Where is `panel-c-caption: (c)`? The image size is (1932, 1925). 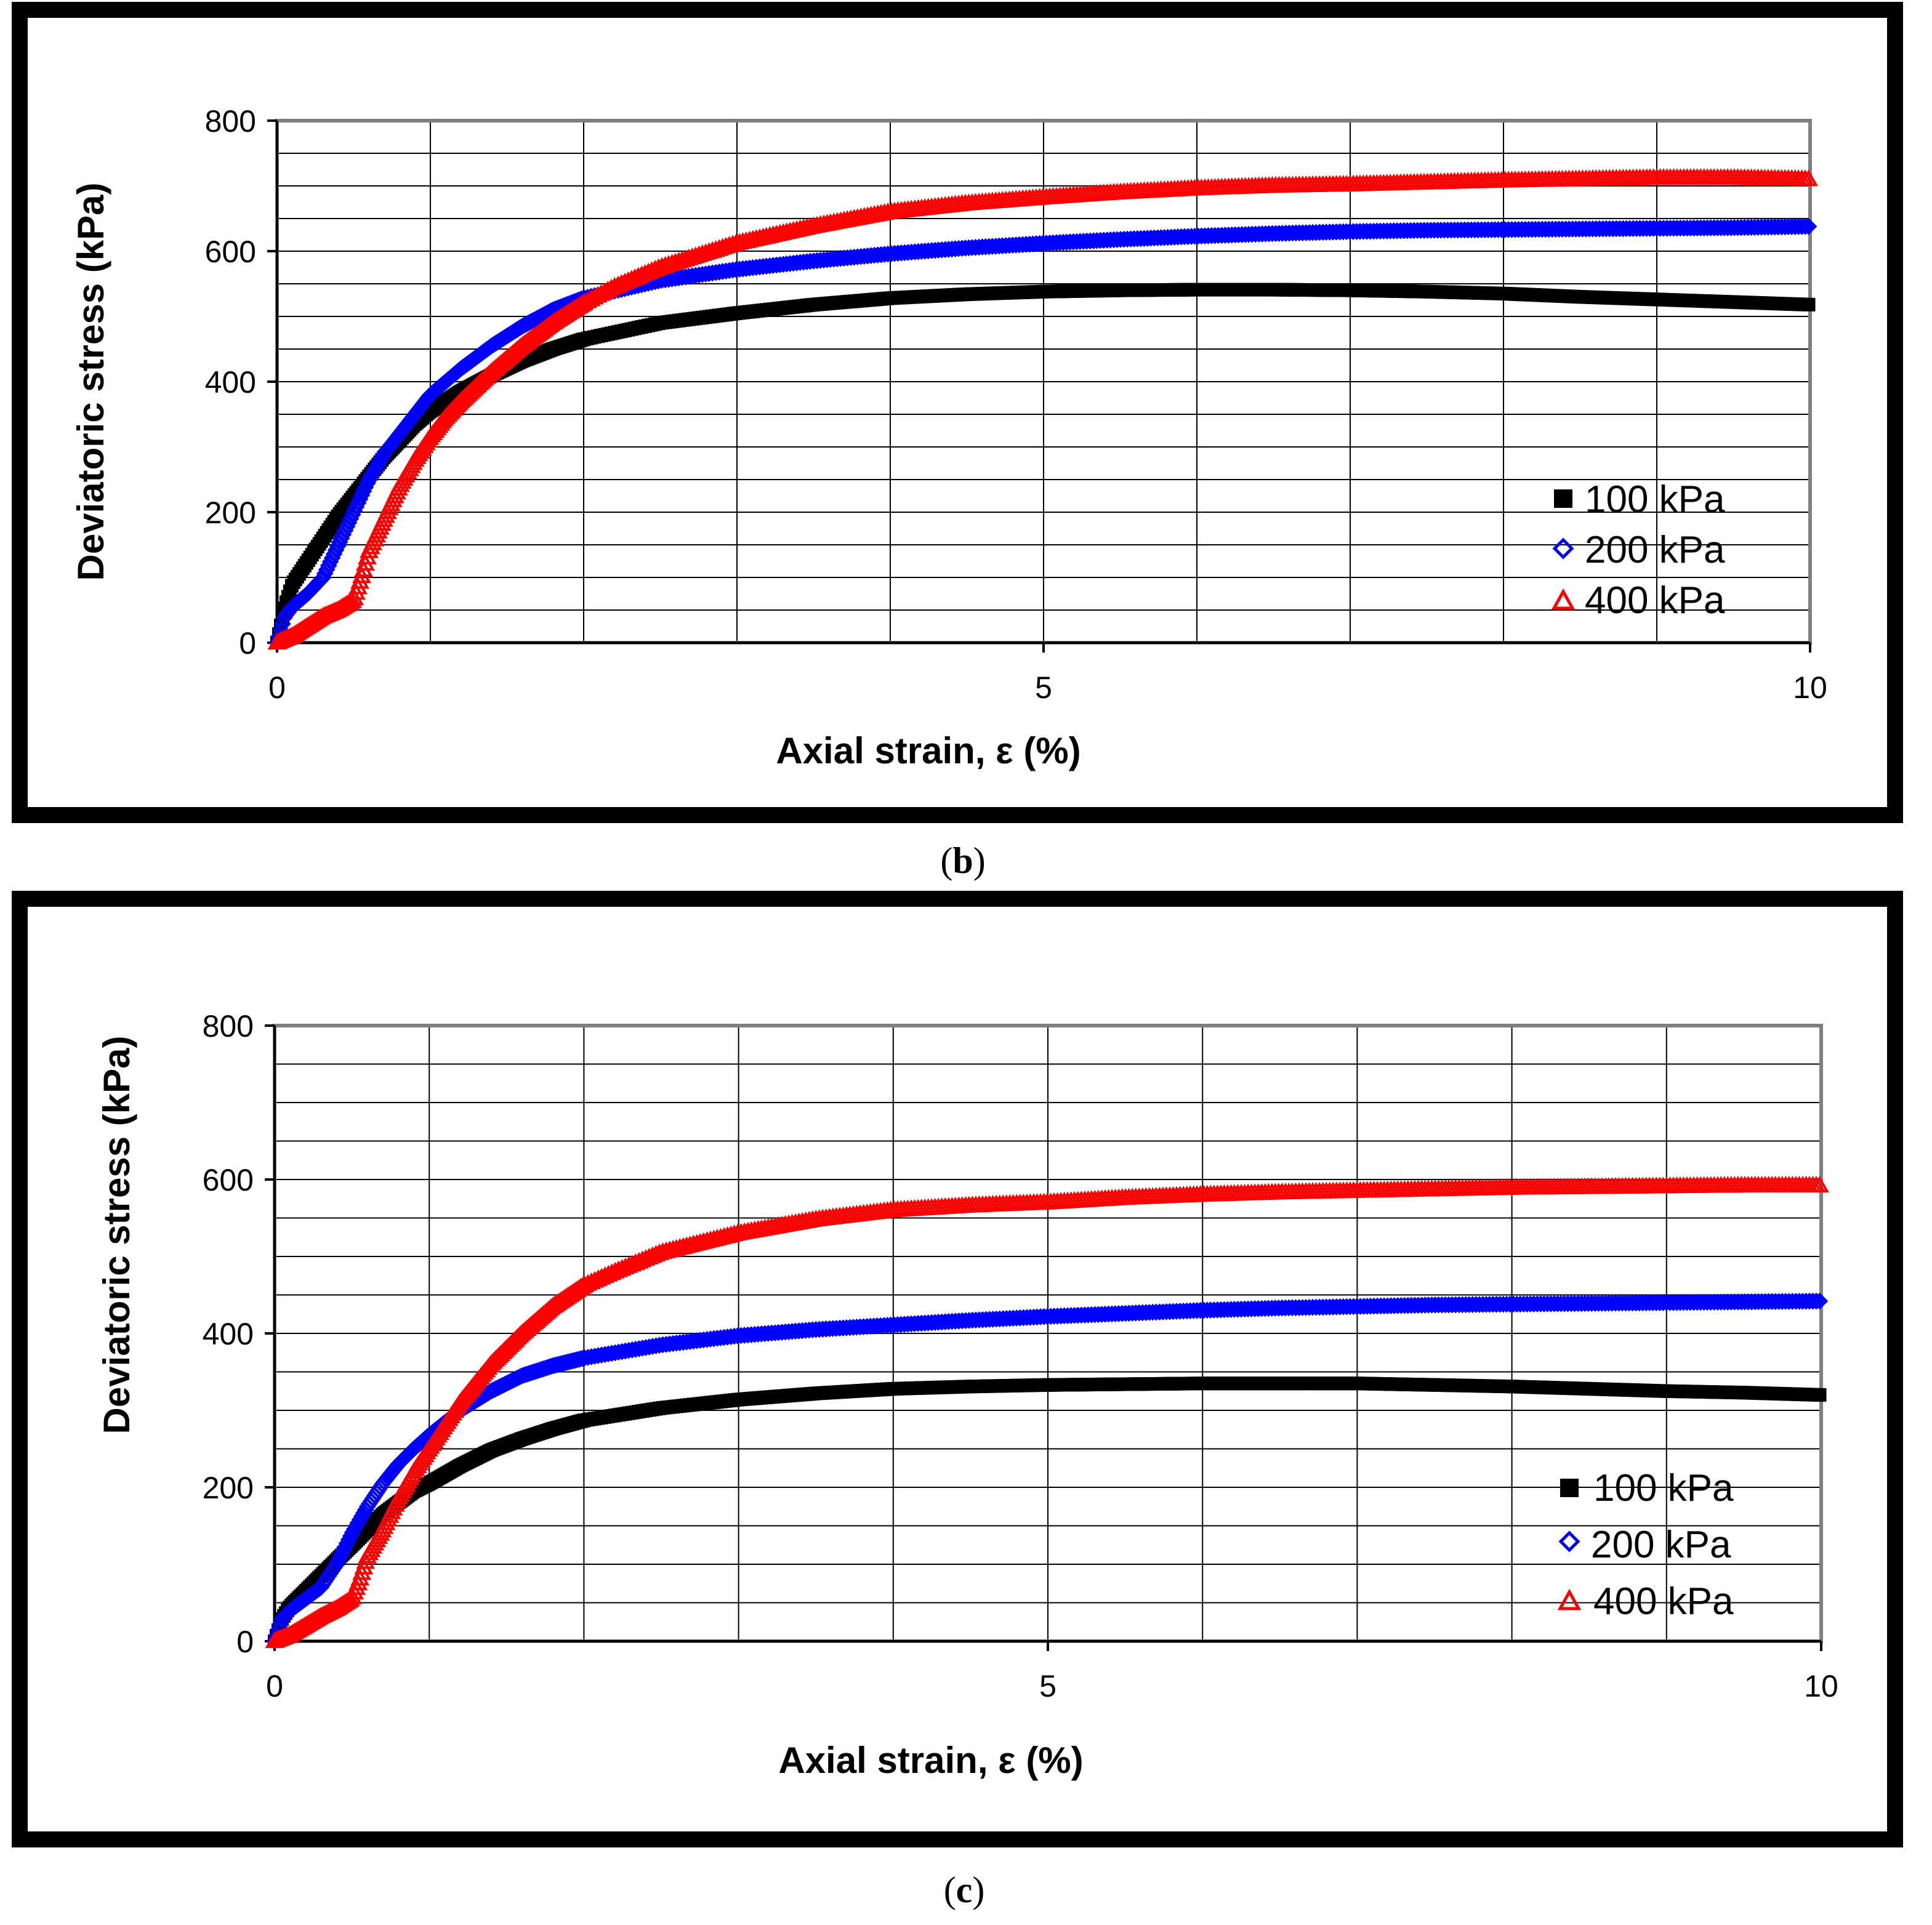 panel-c-caption: (c) is located at coordinates (964, 1890).